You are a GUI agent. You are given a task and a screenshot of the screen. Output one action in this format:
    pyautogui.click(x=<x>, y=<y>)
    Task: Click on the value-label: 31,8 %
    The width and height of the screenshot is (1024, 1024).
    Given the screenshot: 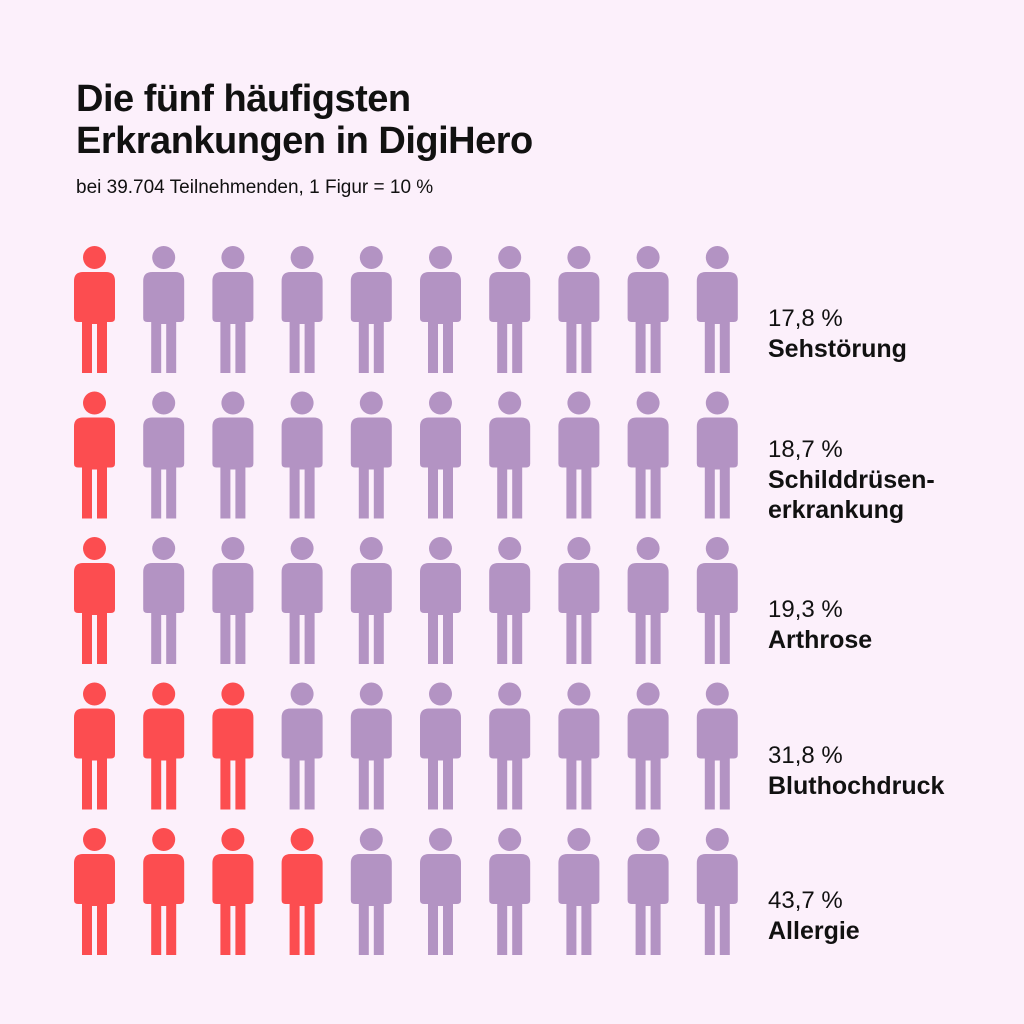 What is the action you would take?
    pyautogui.click(x=805, y=755)
    